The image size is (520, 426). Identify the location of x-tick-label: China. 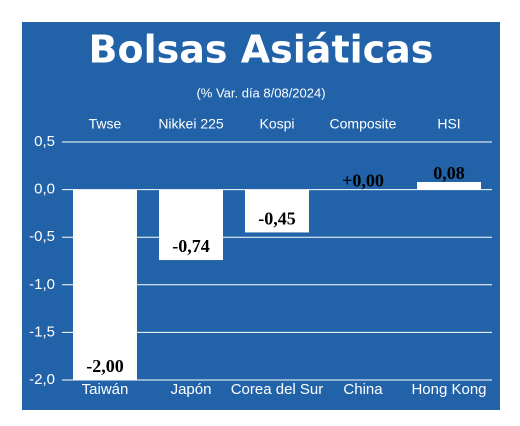
(363, 389).